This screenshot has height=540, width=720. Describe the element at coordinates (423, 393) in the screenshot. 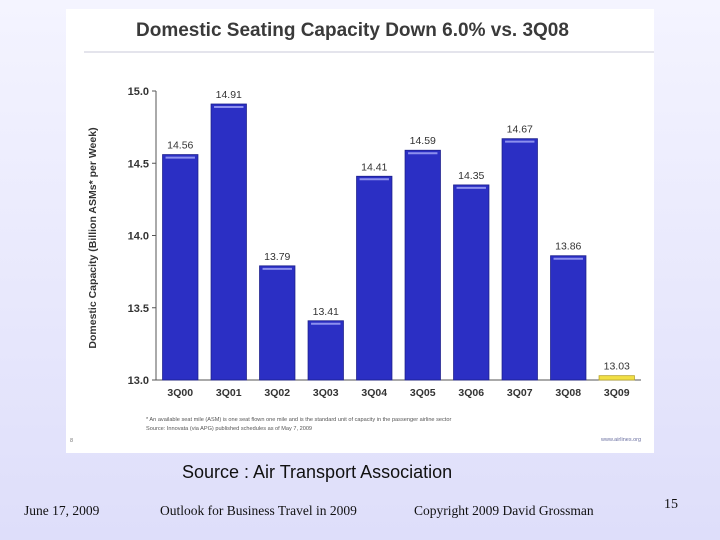

I see `x-tick-label: 3Q05` at that location.